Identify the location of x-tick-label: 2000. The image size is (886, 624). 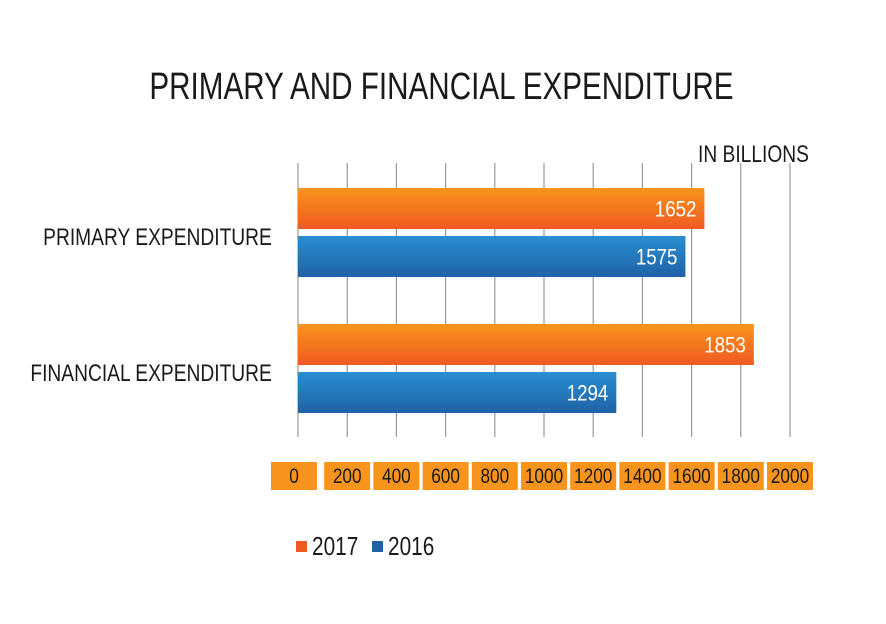
(790, 477).